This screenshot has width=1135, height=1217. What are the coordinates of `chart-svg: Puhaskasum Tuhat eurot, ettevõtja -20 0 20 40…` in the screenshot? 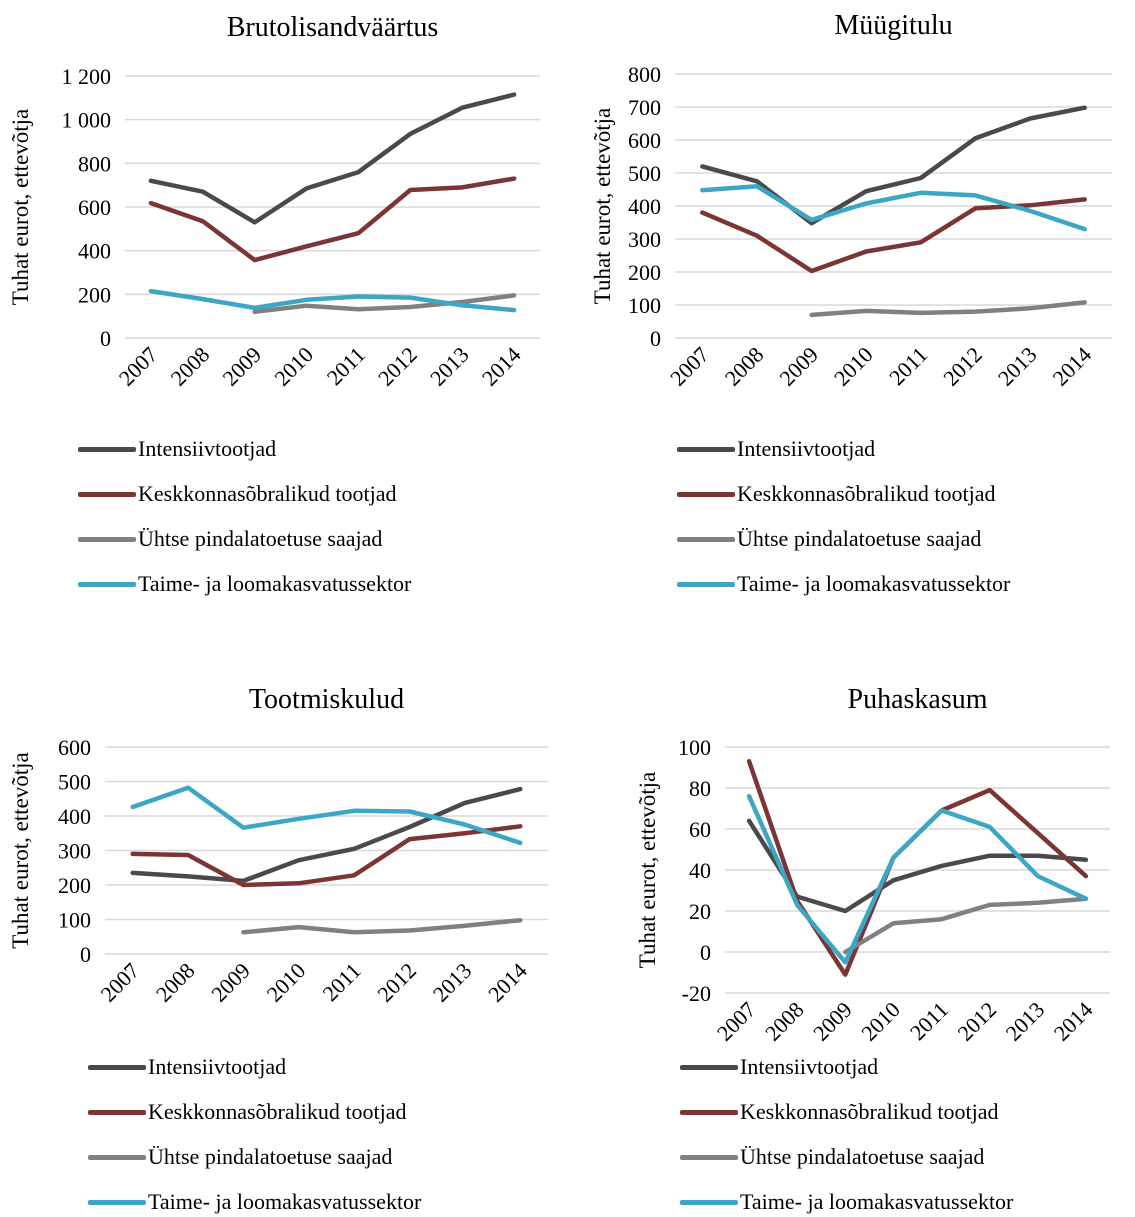 It's located at (872, 865).